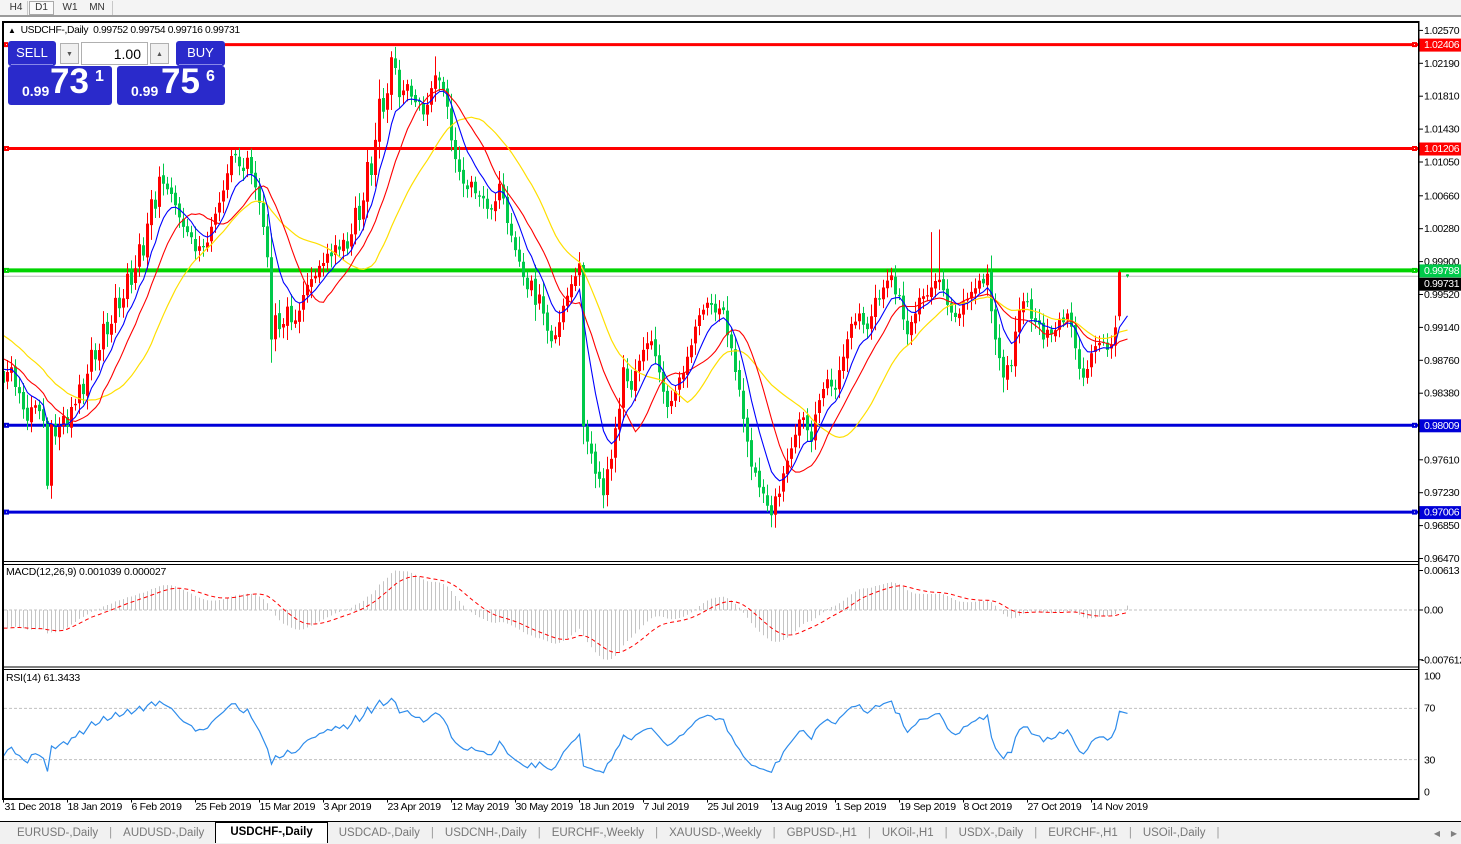 This screenshot has height=844, width=1461. What do you see at coordinates (33, 807) in the screenshot?
I see `svg-text: 31 Dec 2018` at bounding box center [33, 807].